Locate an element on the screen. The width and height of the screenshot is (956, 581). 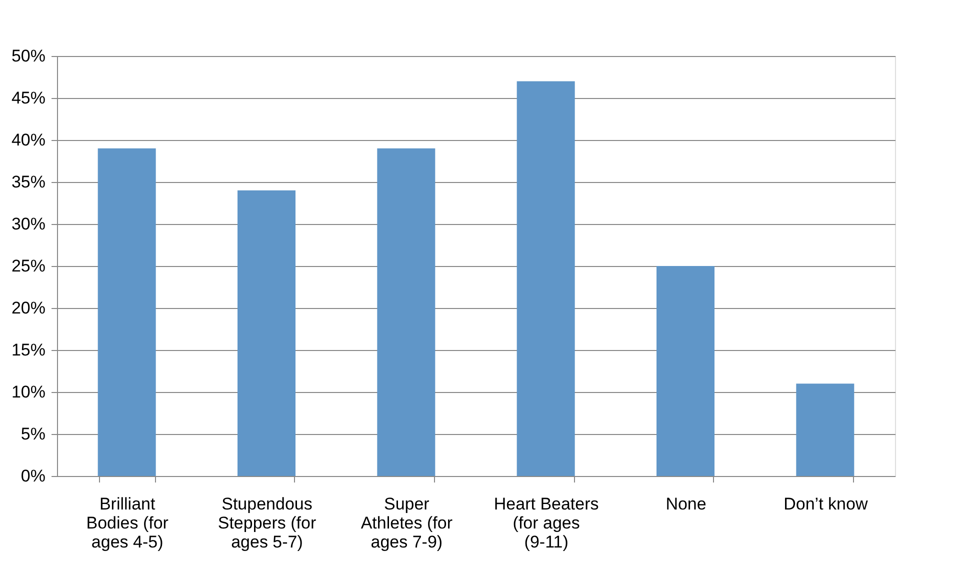
y-tick-label: 30% is located at coordinates (28, 224).